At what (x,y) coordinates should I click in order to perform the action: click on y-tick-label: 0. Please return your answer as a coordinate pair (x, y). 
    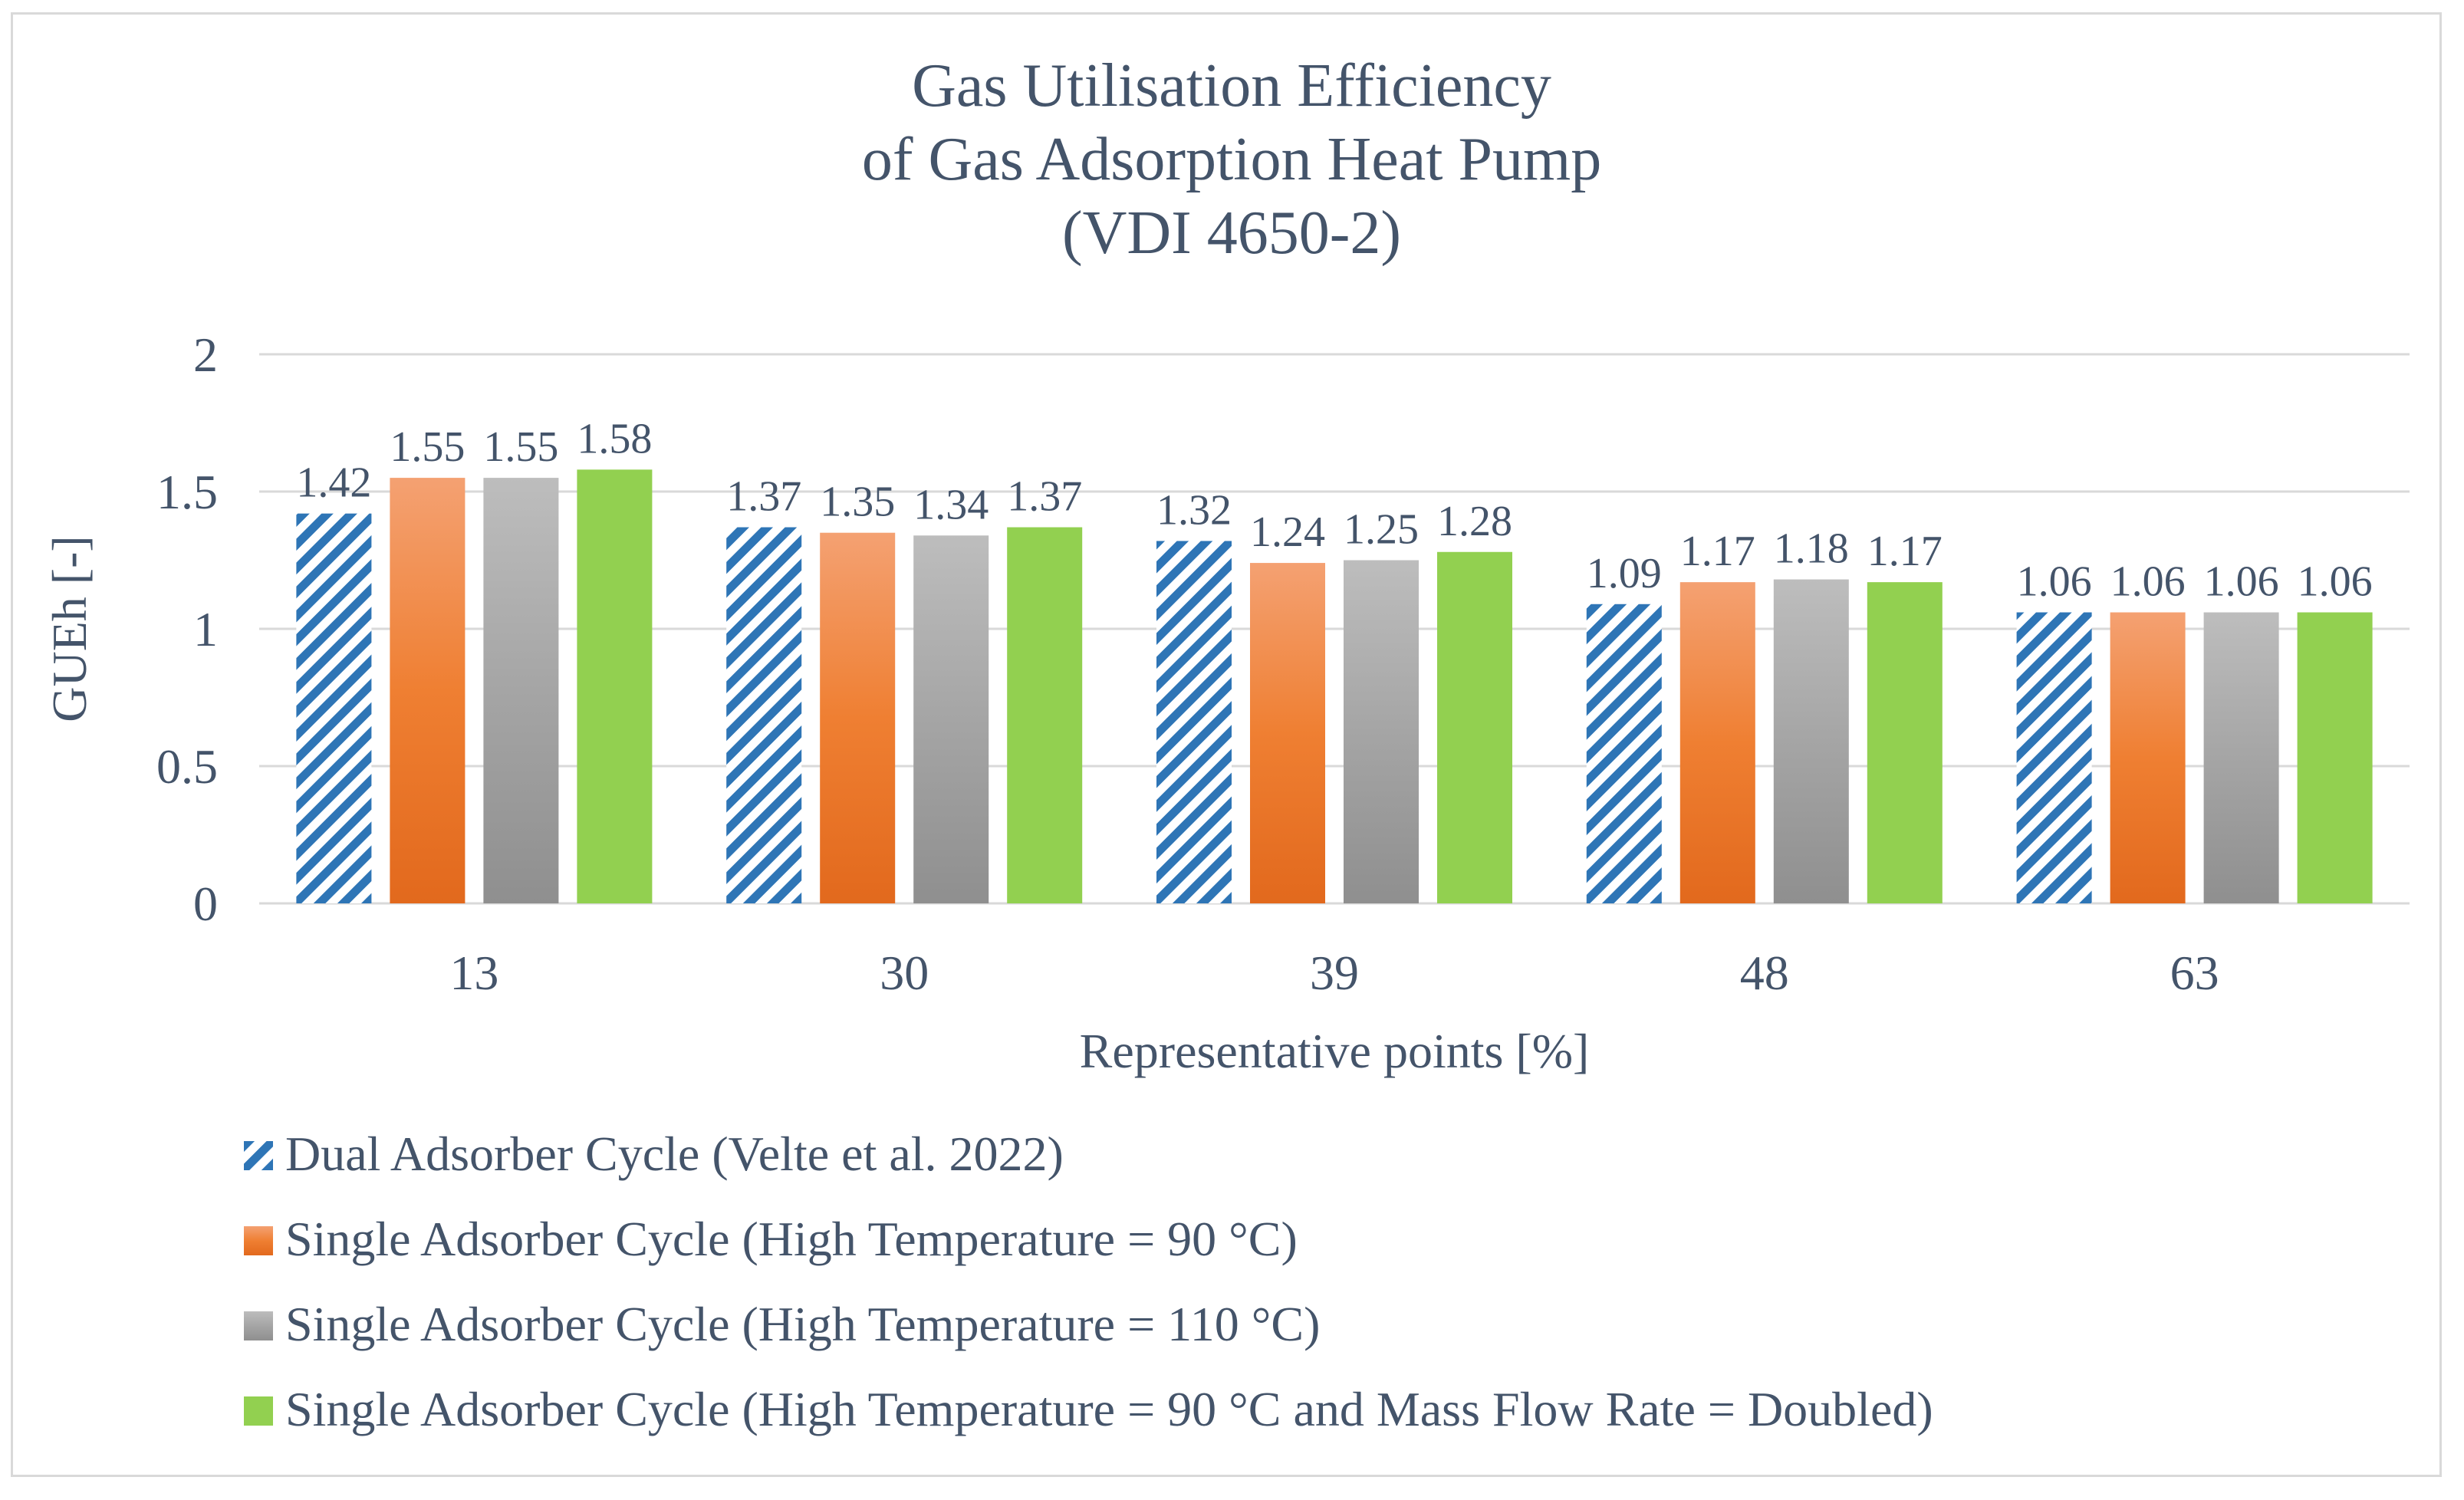
    Looking at the image, I should click on (205, 904).